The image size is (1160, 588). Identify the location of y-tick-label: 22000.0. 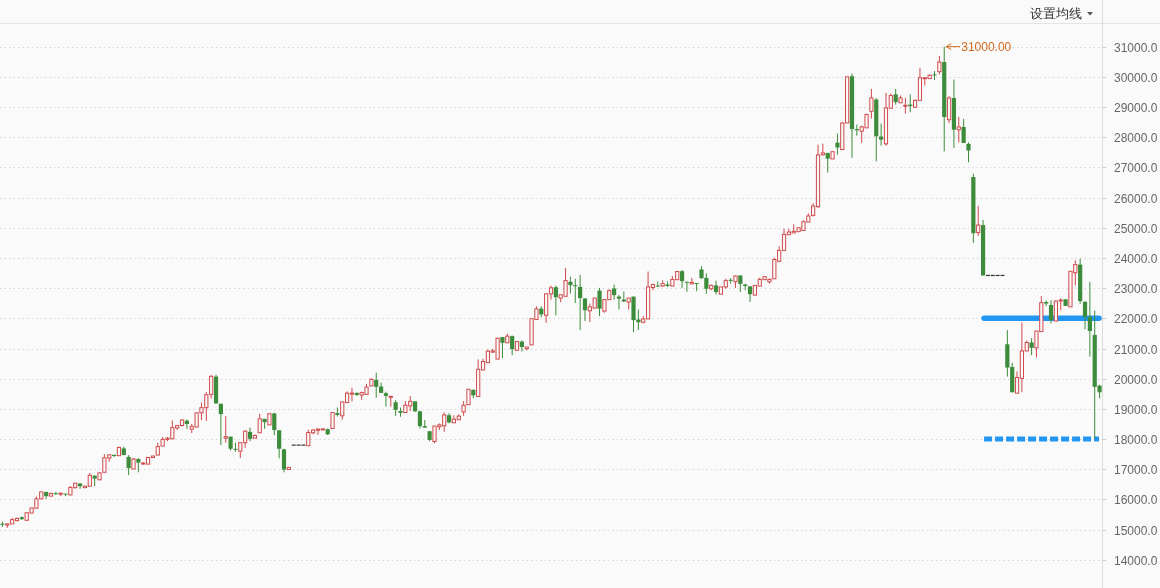
(1136, 318).